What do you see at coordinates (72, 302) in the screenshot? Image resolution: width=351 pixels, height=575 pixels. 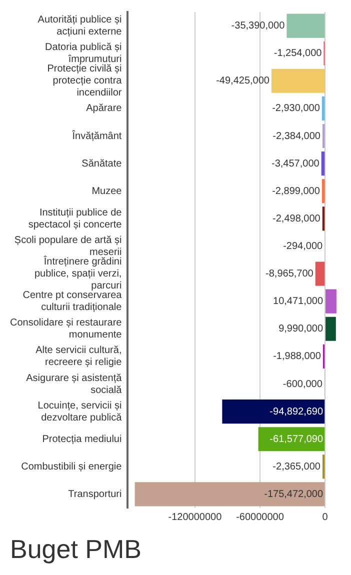 I see `y-tick-label: Centre pt conservarea culturii tradiționale` at bounding box center [72, 302].